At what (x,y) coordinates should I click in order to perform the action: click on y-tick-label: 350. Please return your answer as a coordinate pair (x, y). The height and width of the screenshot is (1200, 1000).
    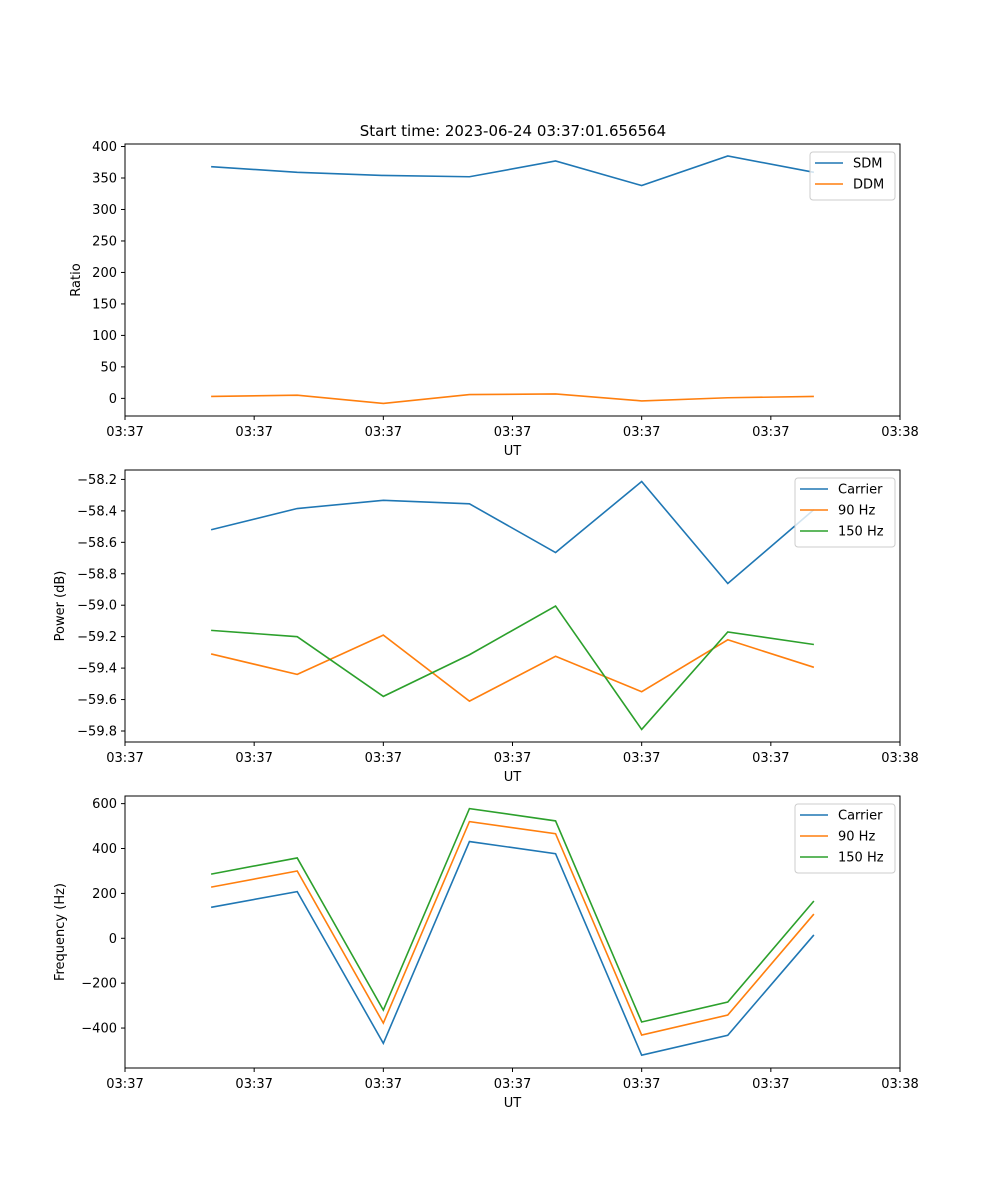
    Looking at the image, I should click on (104, 179).